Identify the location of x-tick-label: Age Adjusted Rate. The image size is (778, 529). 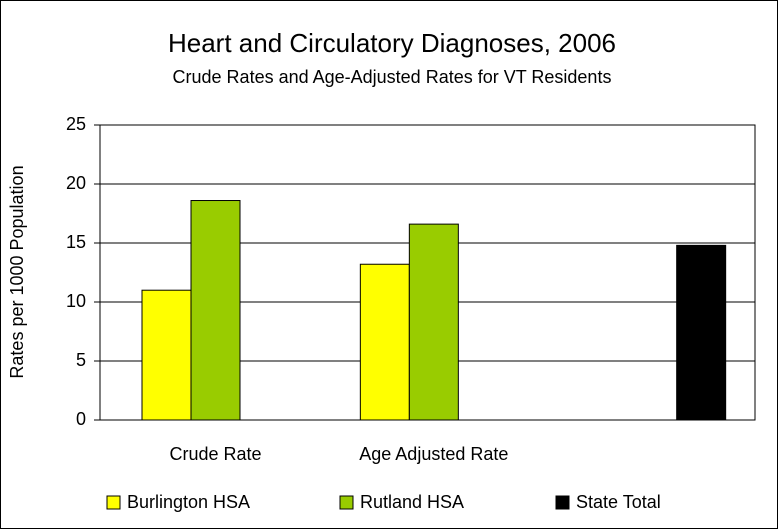
(433, 454).